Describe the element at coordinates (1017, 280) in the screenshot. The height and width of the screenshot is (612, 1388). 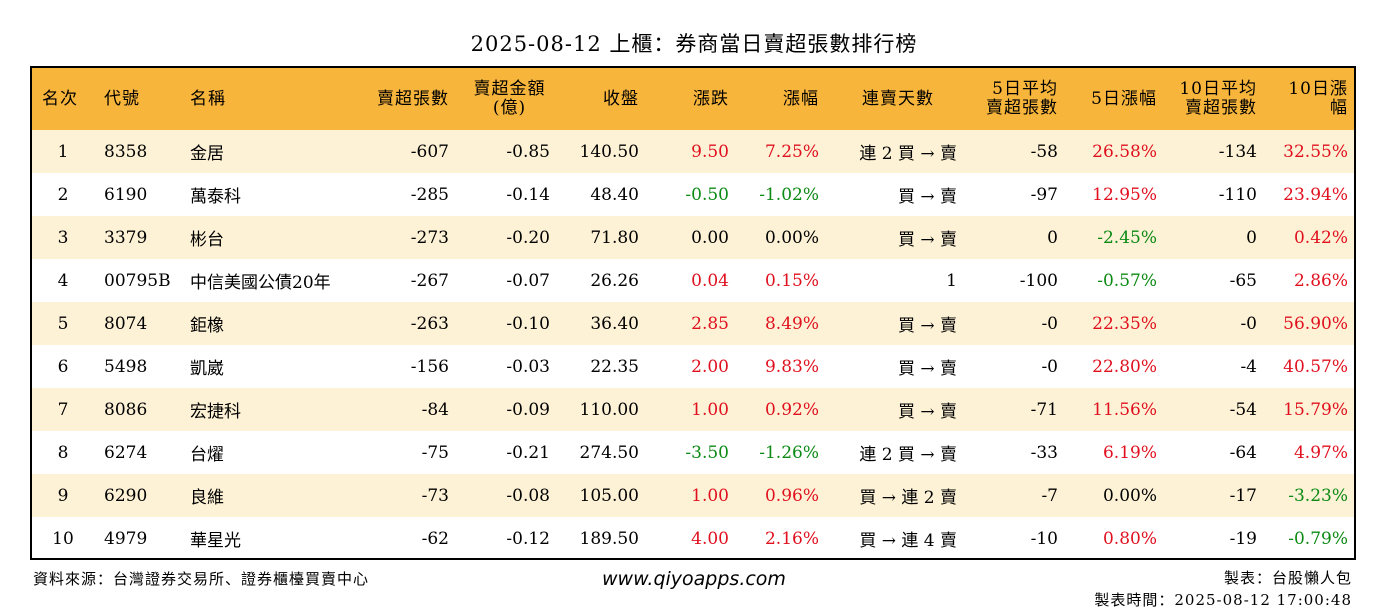
I see `cell-avg5: -100` at that location.